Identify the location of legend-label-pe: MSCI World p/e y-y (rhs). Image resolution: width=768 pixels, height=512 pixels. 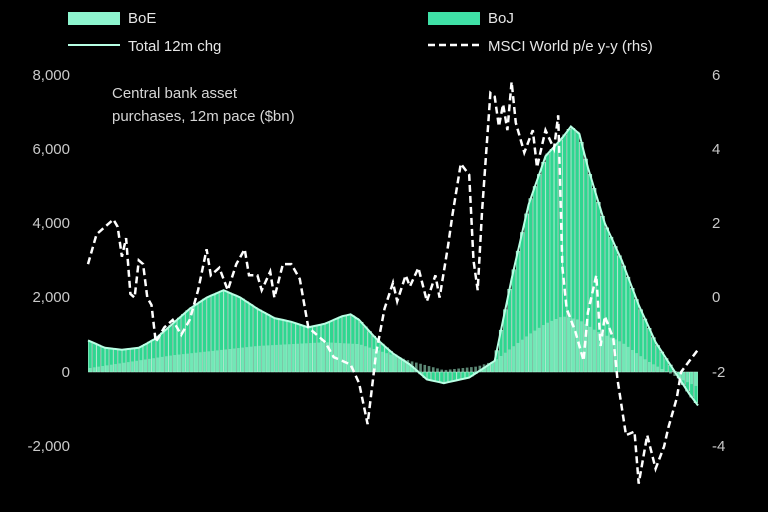
(570, 46).